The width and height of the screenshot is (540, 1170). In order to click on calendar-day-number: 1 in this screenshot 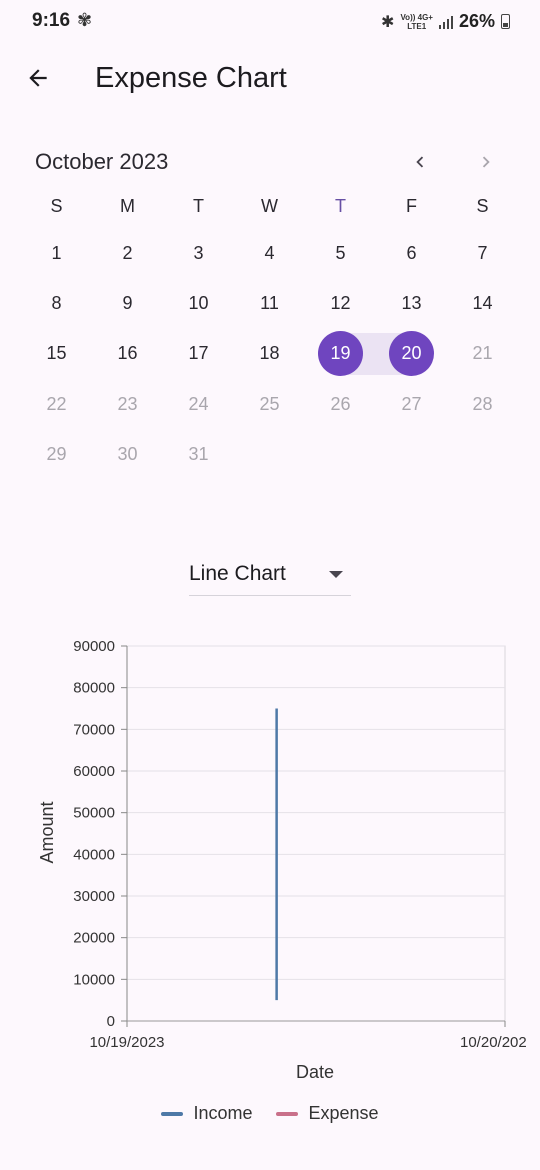, I will do `click(56, 252)`.